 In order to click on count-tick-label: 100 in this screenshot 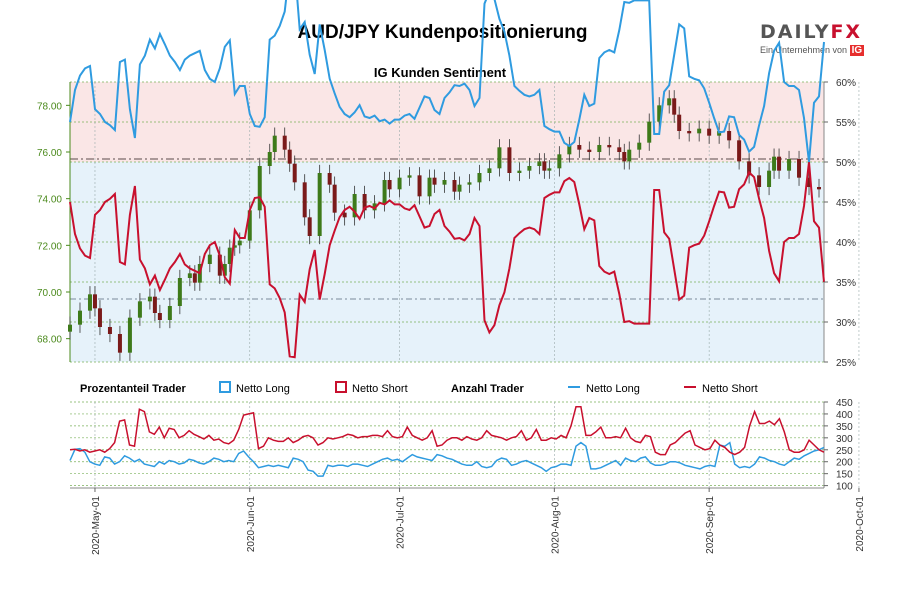, I will do `click(844, 487)`.